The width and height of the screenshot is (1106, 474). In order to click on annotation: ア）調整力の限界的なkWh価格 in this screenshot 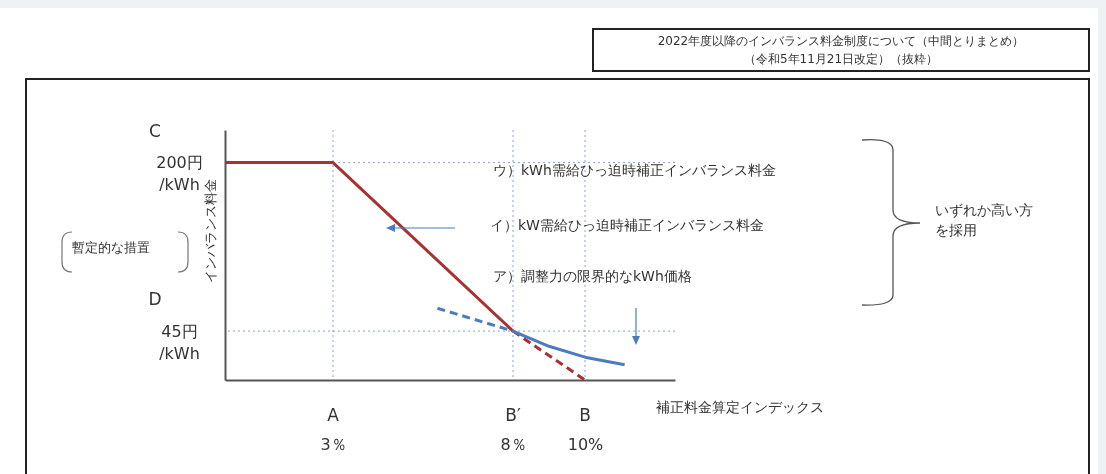, I will do `click(592, 276)`.